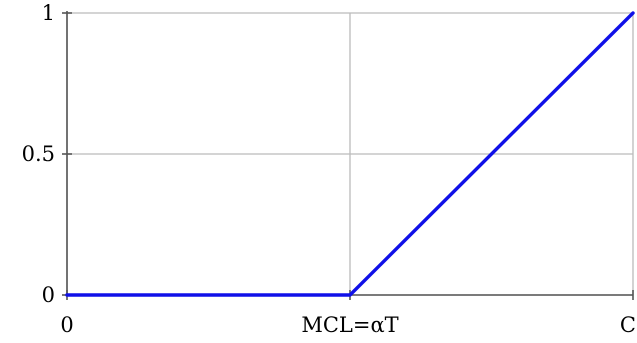  What do you see at coordinates (66, 325) in the screenshot?
I see `x-tick-label-0: 0` at bounding box center [66, 325].